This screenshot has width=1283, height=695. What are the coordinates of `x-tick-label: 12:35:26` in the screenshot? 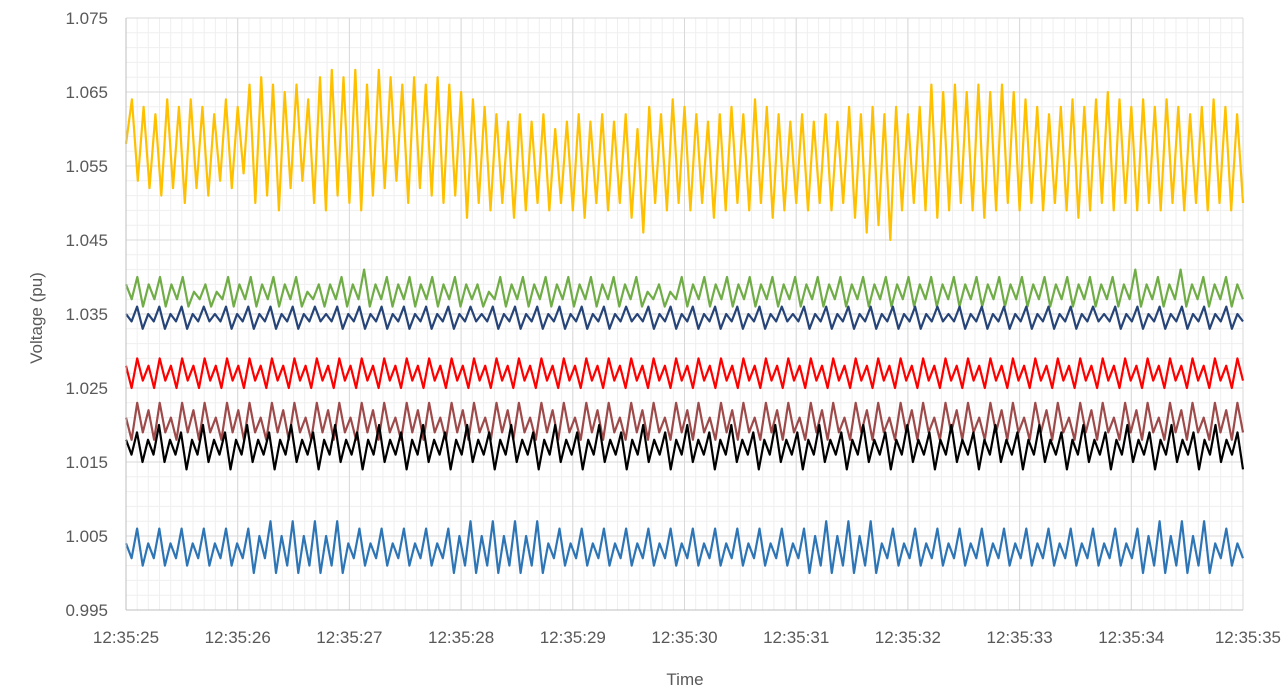 It's located at (238, 637).